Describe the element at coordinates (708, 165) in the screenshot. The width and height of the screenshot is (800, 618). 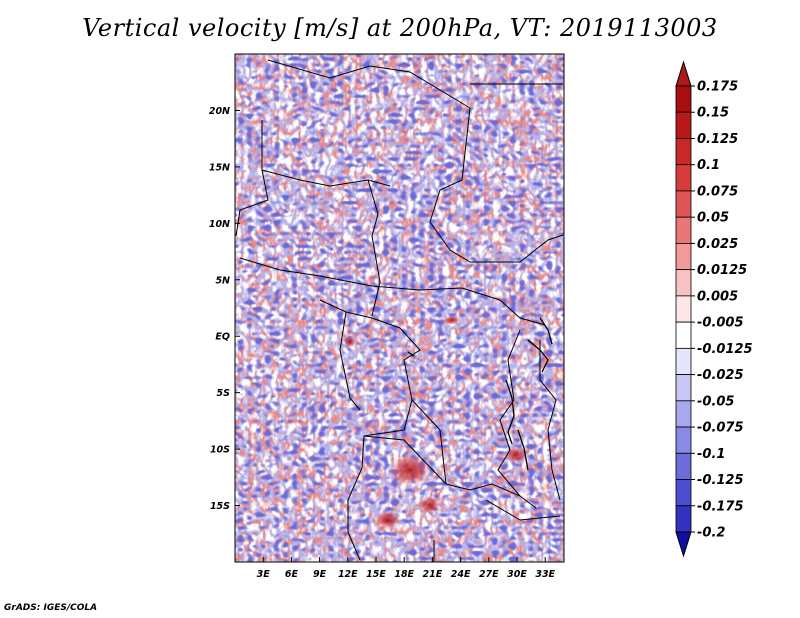
I see `colorbar-label: 0.1` at that location.